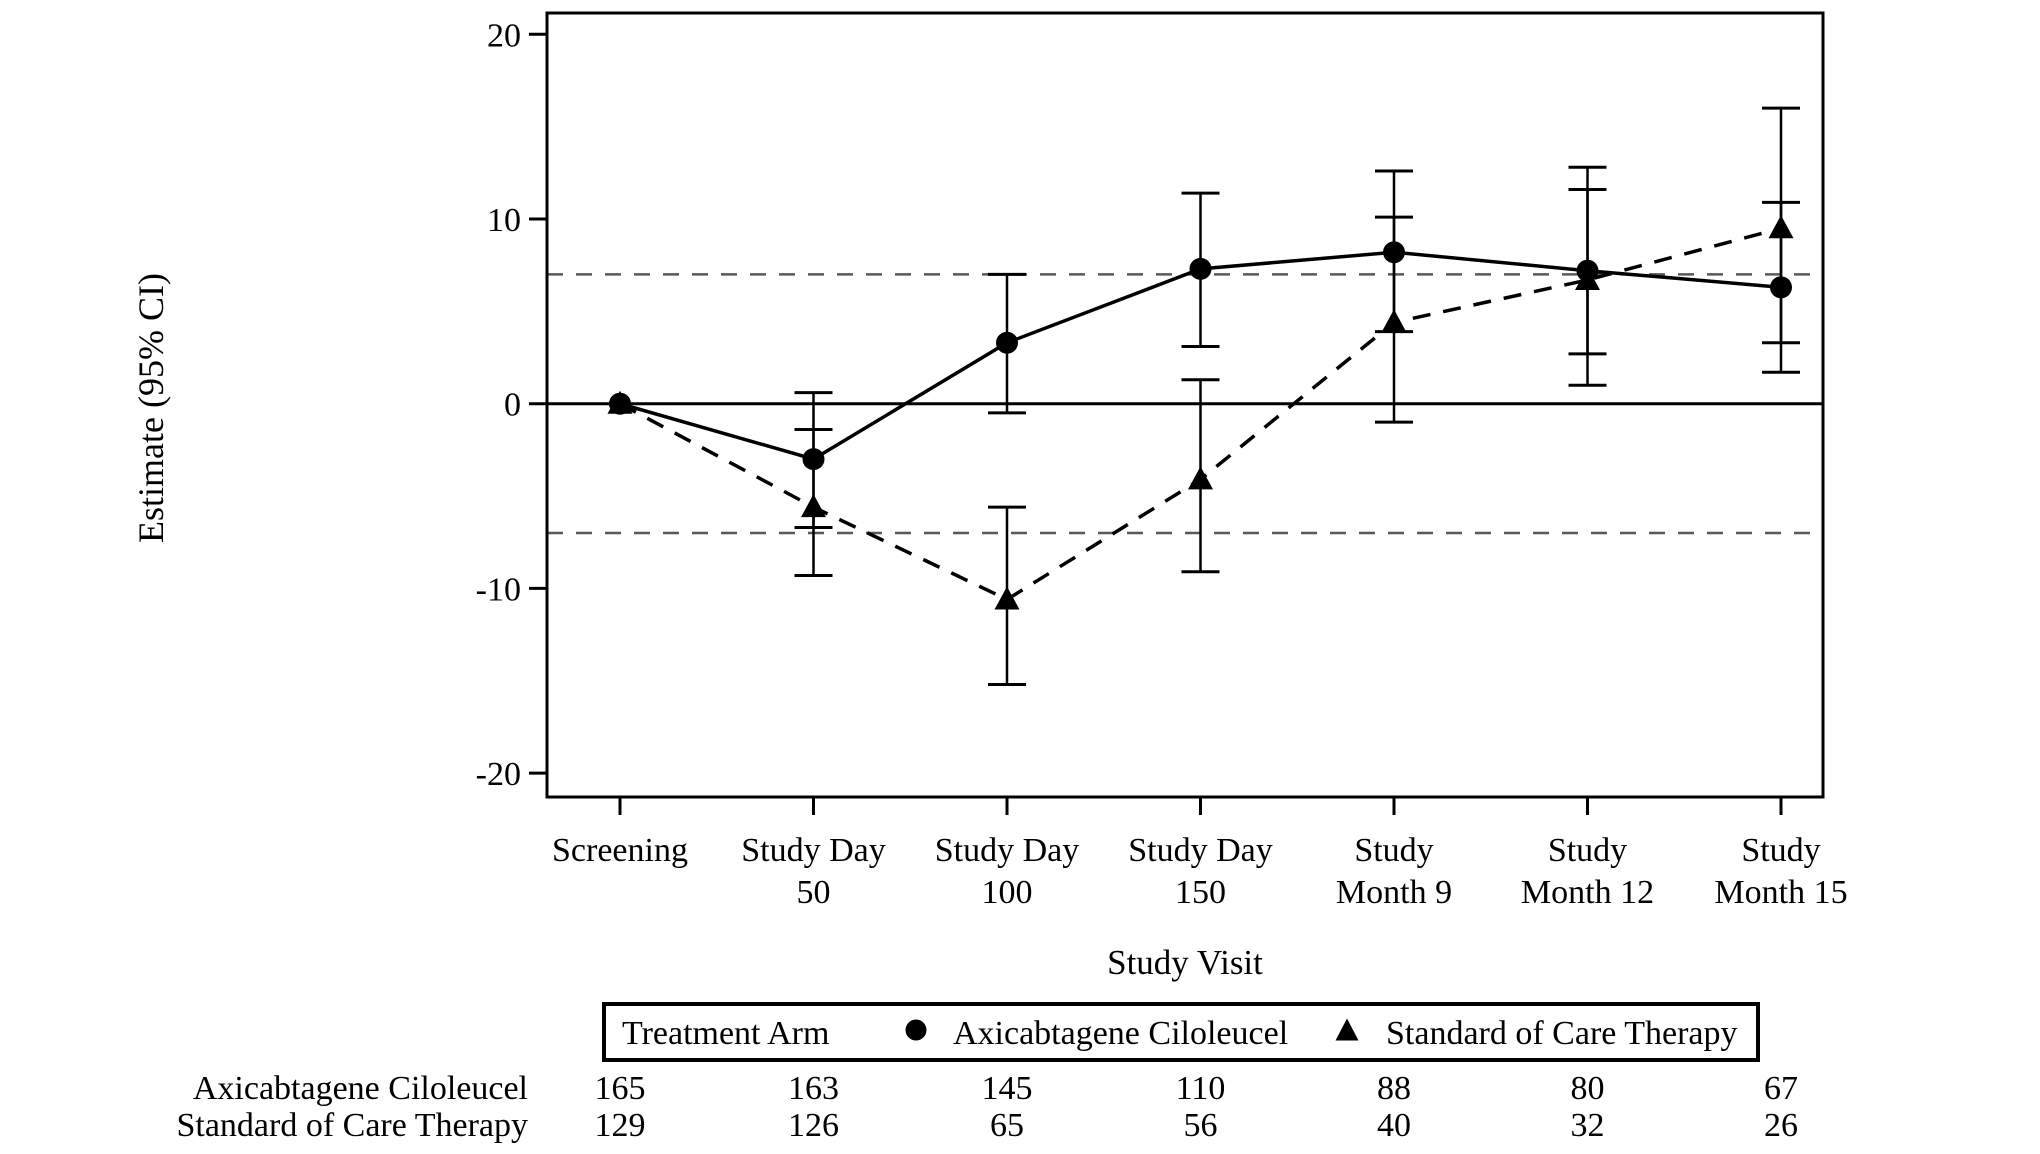 This screenshot has width=2040, height=1154. Describe the element at coordinates (512, 405) in the screenshot. I see `y-tick-label: 0` at that location.